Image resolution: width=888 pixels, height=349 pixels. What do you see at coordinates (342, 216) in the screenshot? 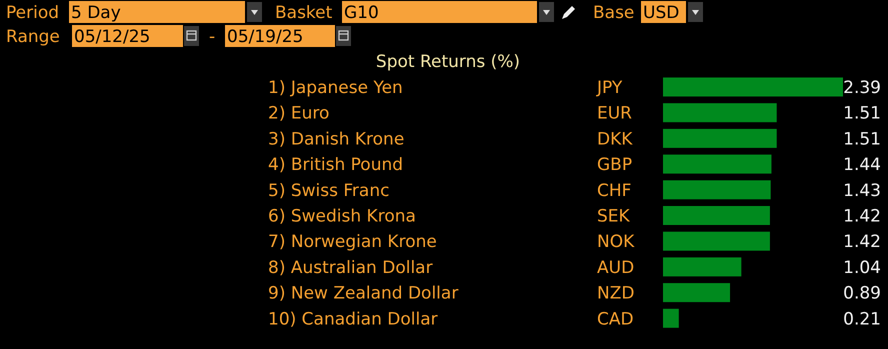
I see `y-tick-label: 6) Swedish Krona` at bounding box center [342, 216].